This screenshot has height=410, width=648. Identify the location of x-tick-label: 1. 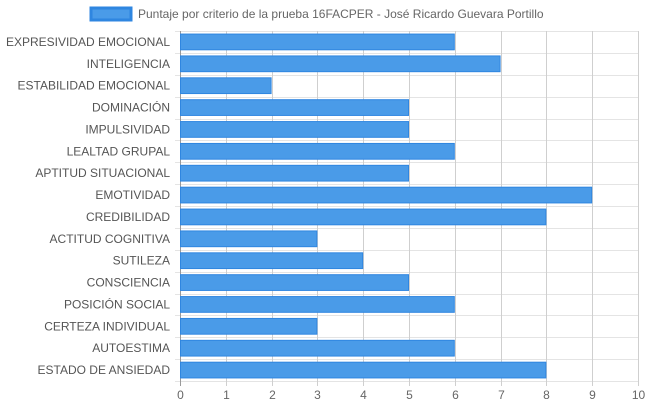
(226, 395).